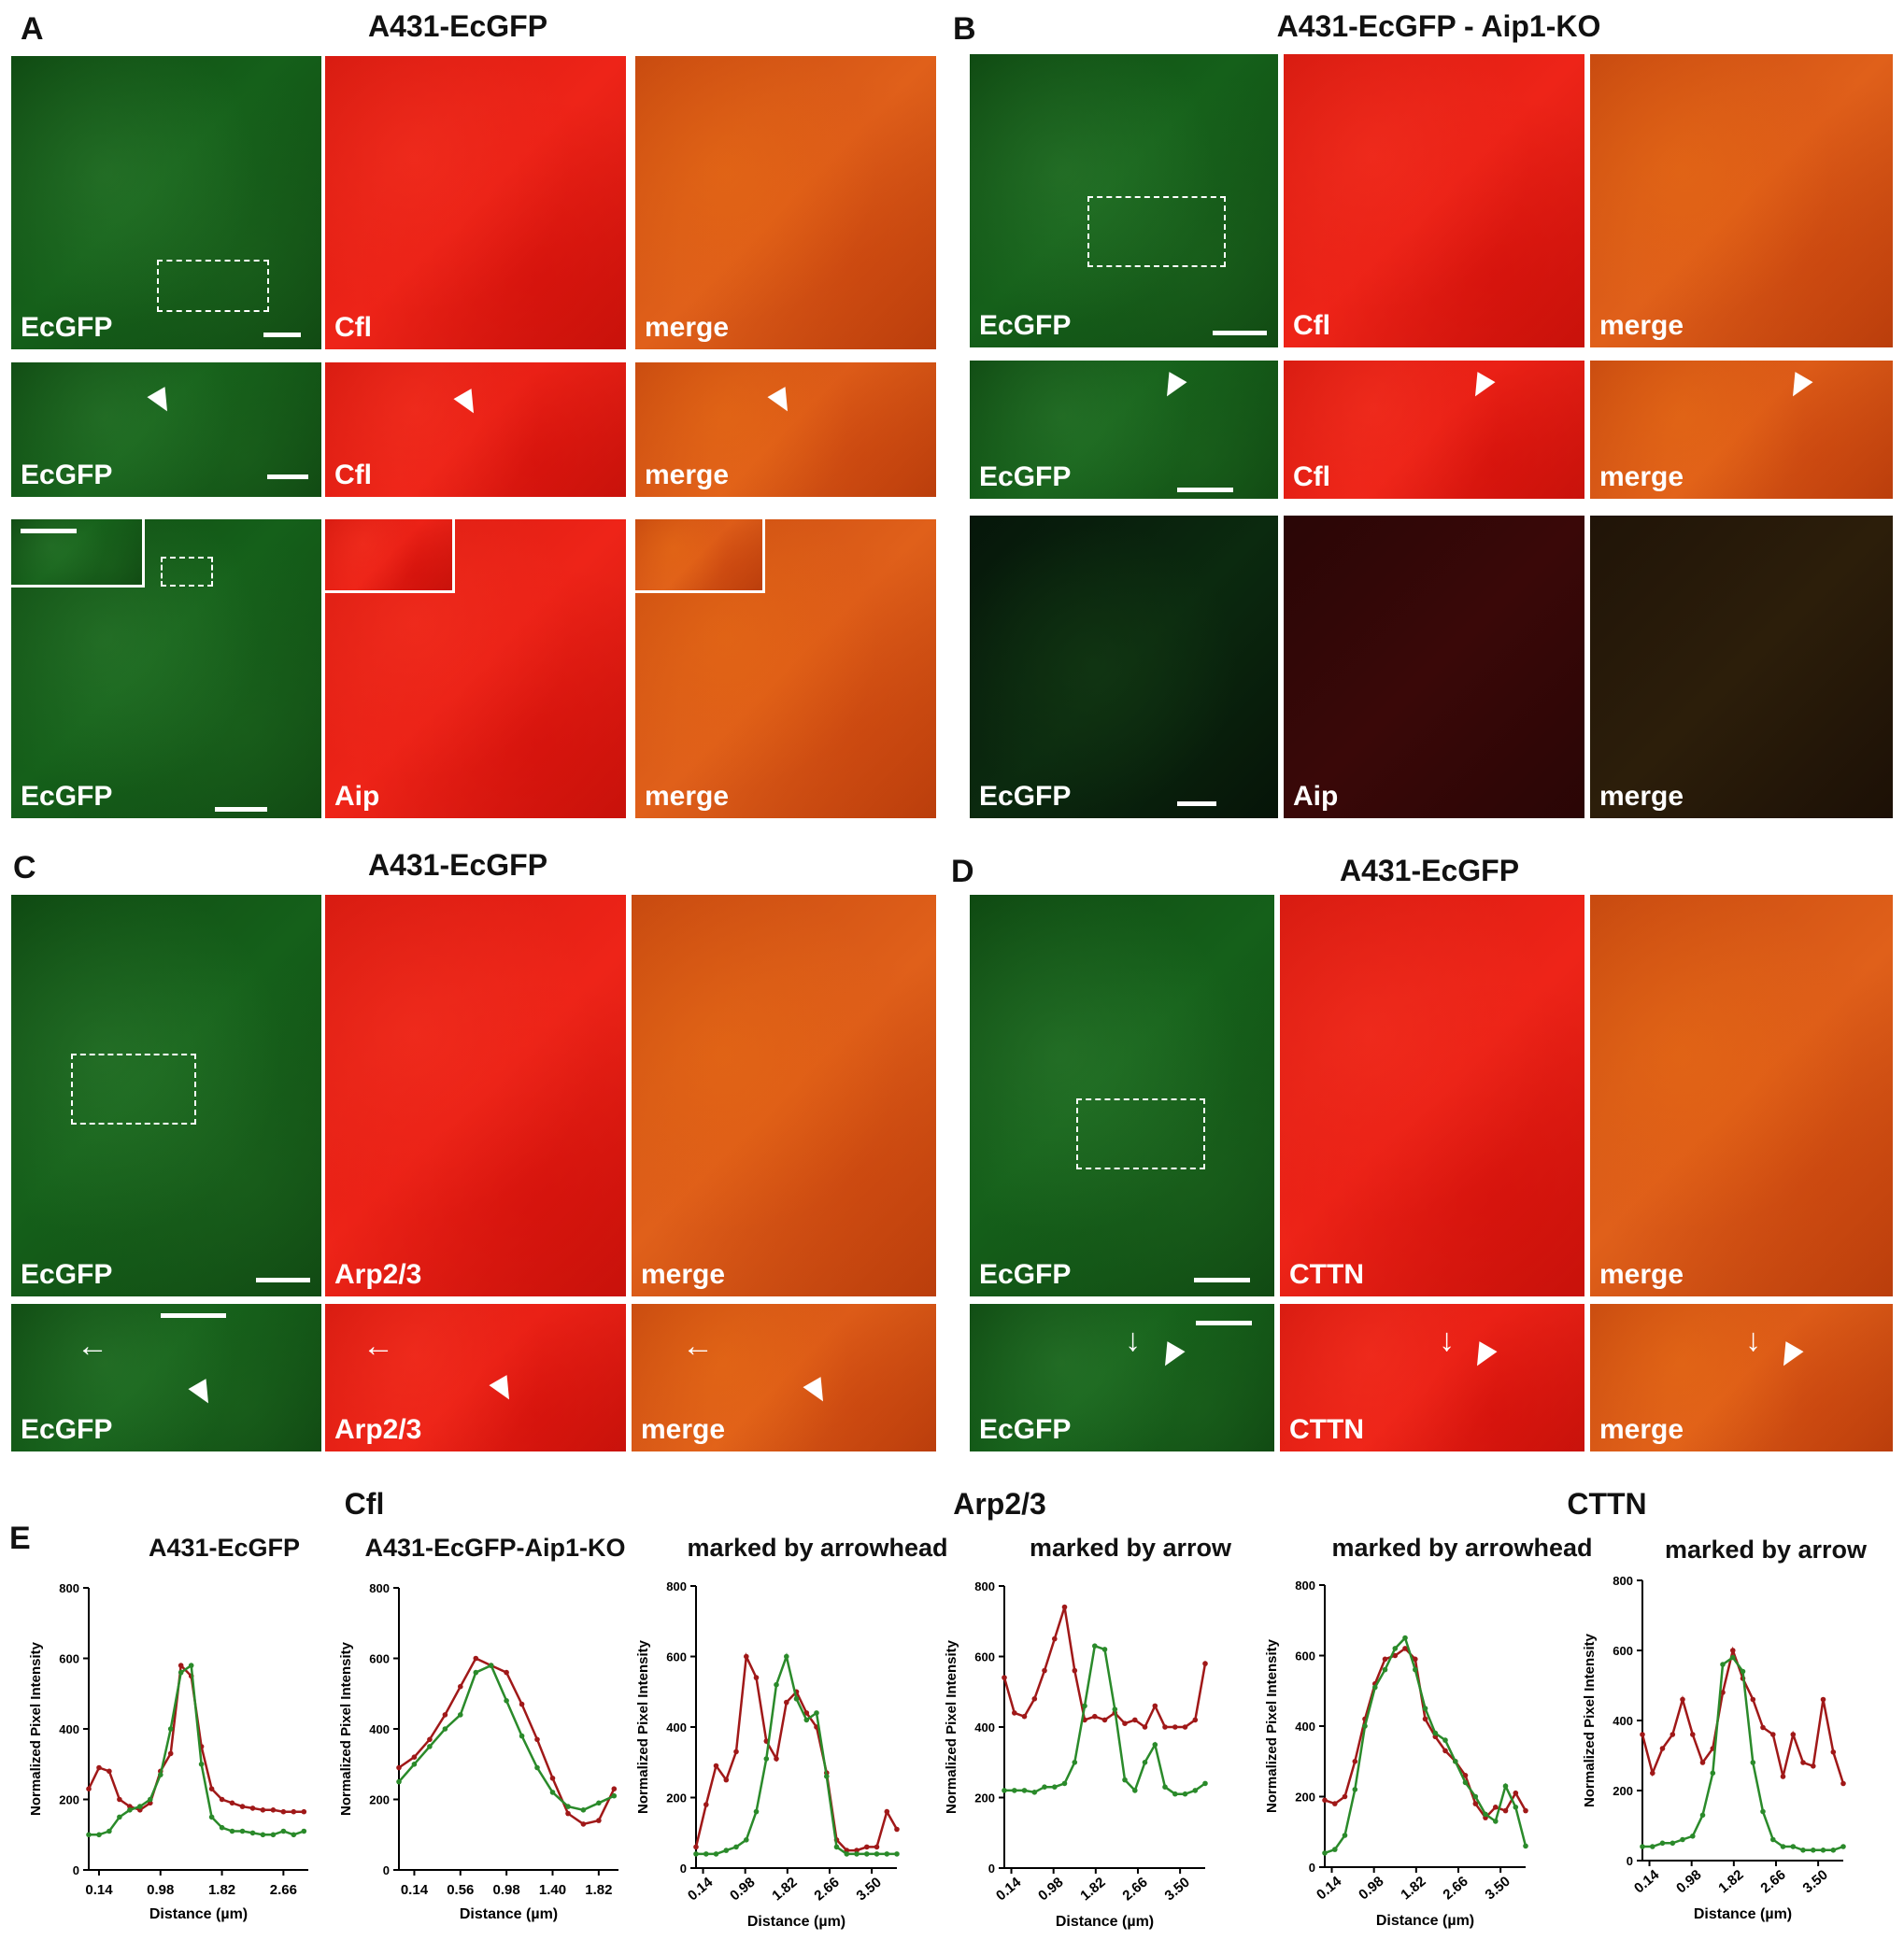 This screenshot has height=1954, width=1904. What do you see at coordinates (1741, 201) in the screenshot?
I see `b-merge-image: merge` at bounding box center [1741, 201].